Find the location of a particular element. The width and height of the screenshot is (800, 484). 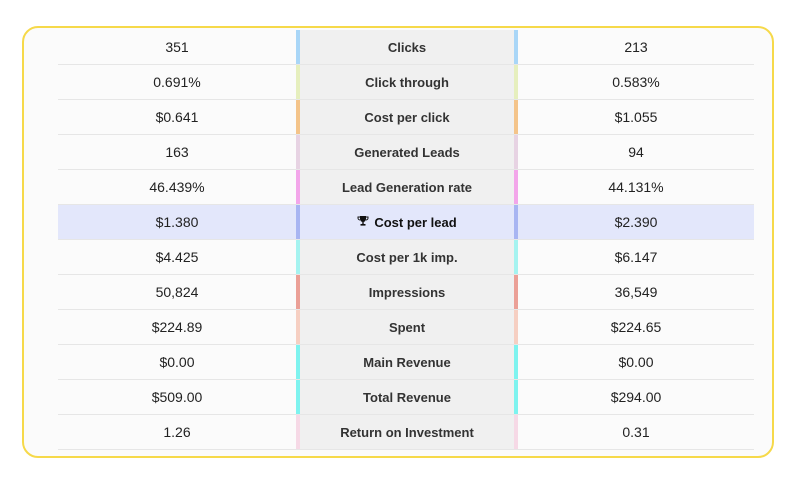

table-row: $224.89 Spent $224.65 is located at coordinates (406, 327).